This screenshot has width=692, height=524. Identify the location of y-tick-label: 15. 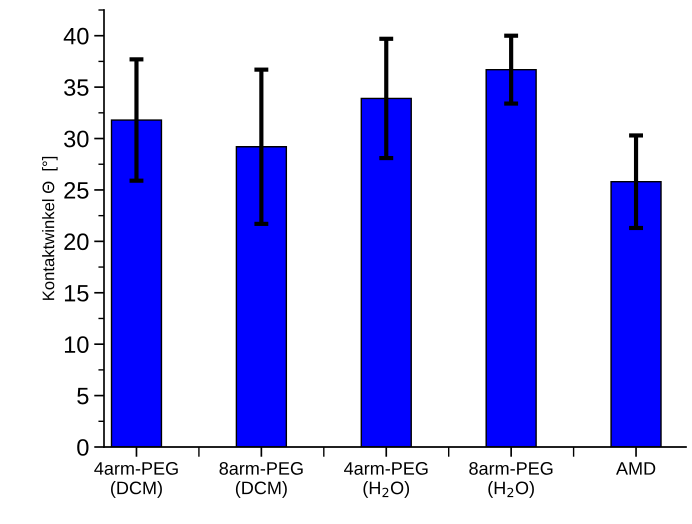
(76, 293).